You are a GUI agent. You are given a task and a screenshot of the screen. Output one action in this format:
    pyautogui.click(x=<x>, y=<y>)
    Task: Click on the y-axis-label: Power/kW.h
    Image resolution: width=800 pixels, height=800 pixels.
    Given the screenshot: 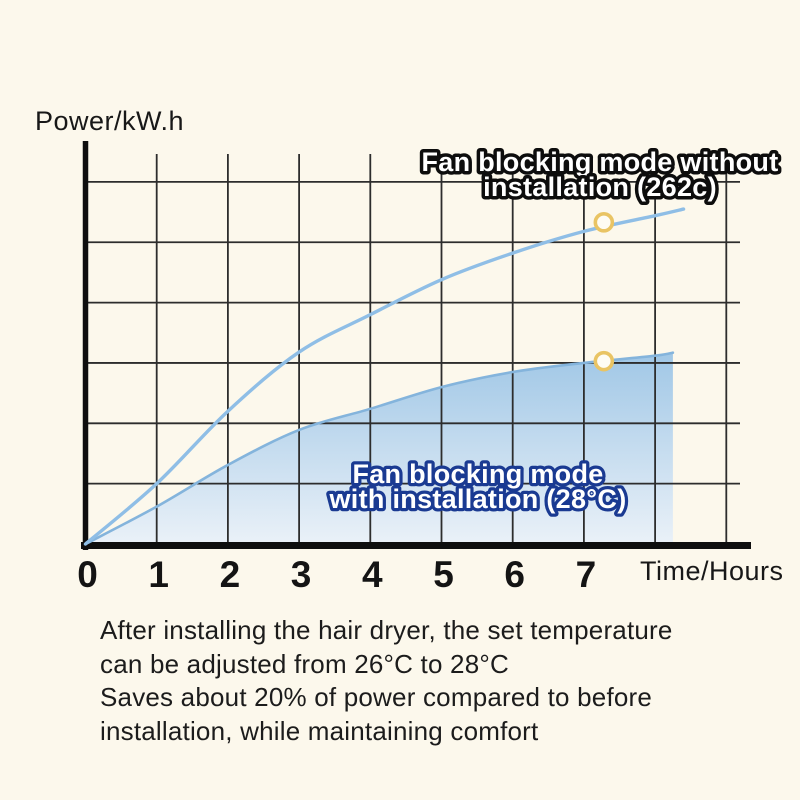 What is the action you would take?
    pyautogui.click(x=109, y=121)
    